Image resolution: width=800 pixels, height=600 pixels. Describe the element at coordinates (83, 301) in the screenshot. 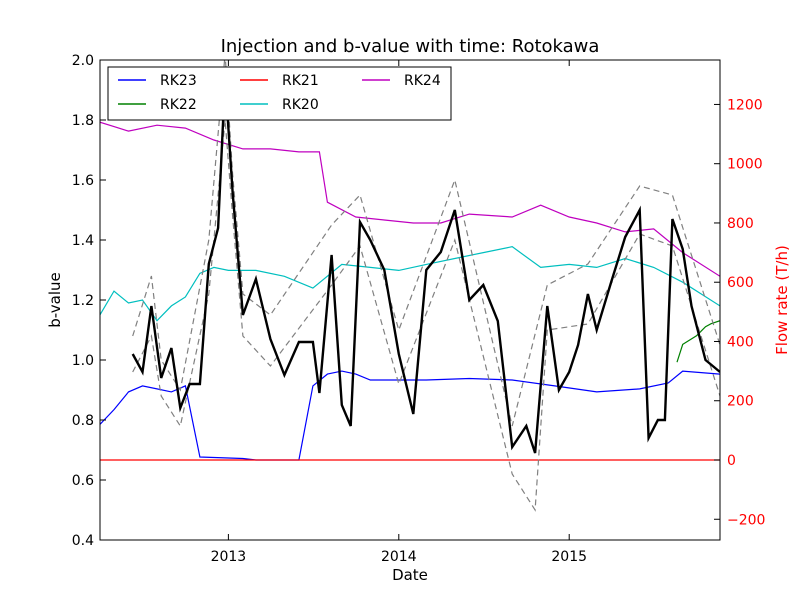

I see `y-left-tick-label: 1.2` at that location.